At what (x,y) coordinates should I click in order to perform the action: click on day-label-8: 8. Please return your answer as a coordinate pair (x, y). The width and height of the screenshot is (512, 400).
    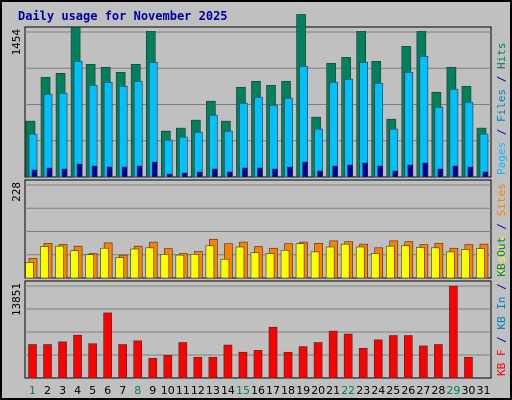
    Looking at the image, I should click on (137, 390).